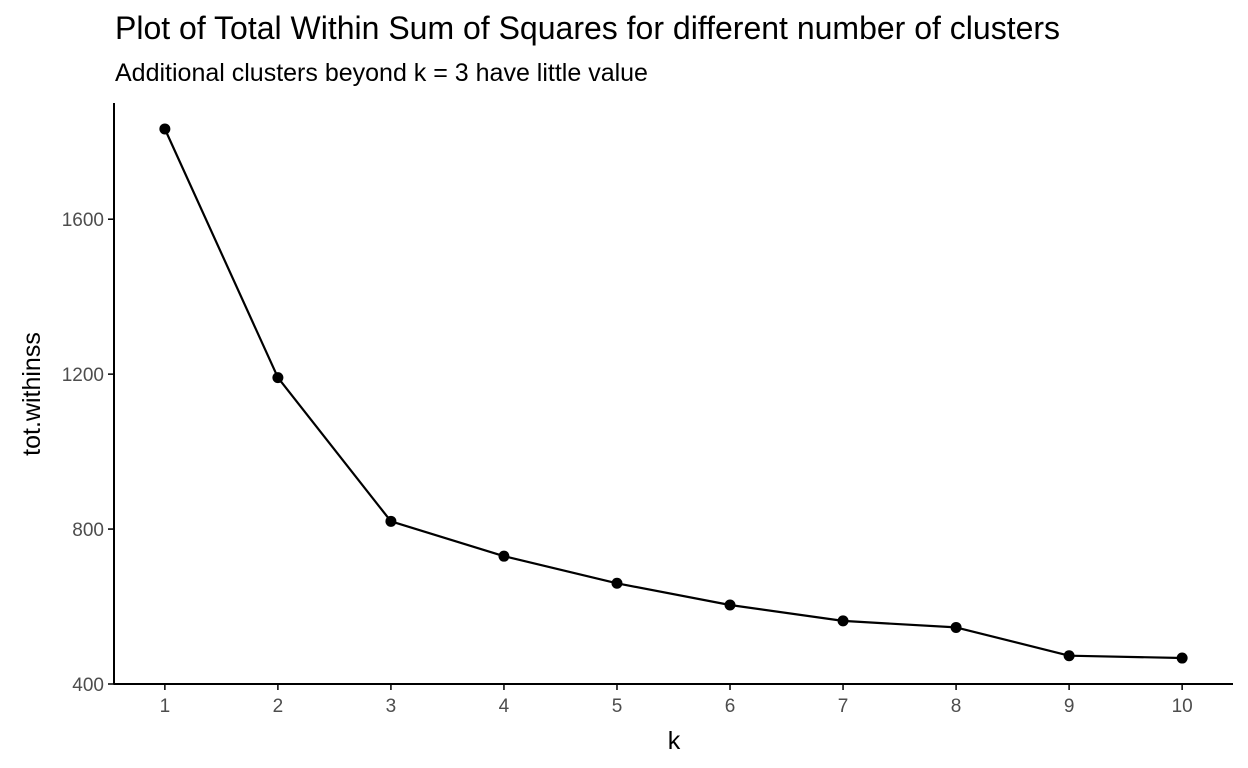 The width and height of the screenshot is (1248, 768). Describe the element at coordinates (88, 530) in the screenshot. I see `y-tick-label: 800` at that location.